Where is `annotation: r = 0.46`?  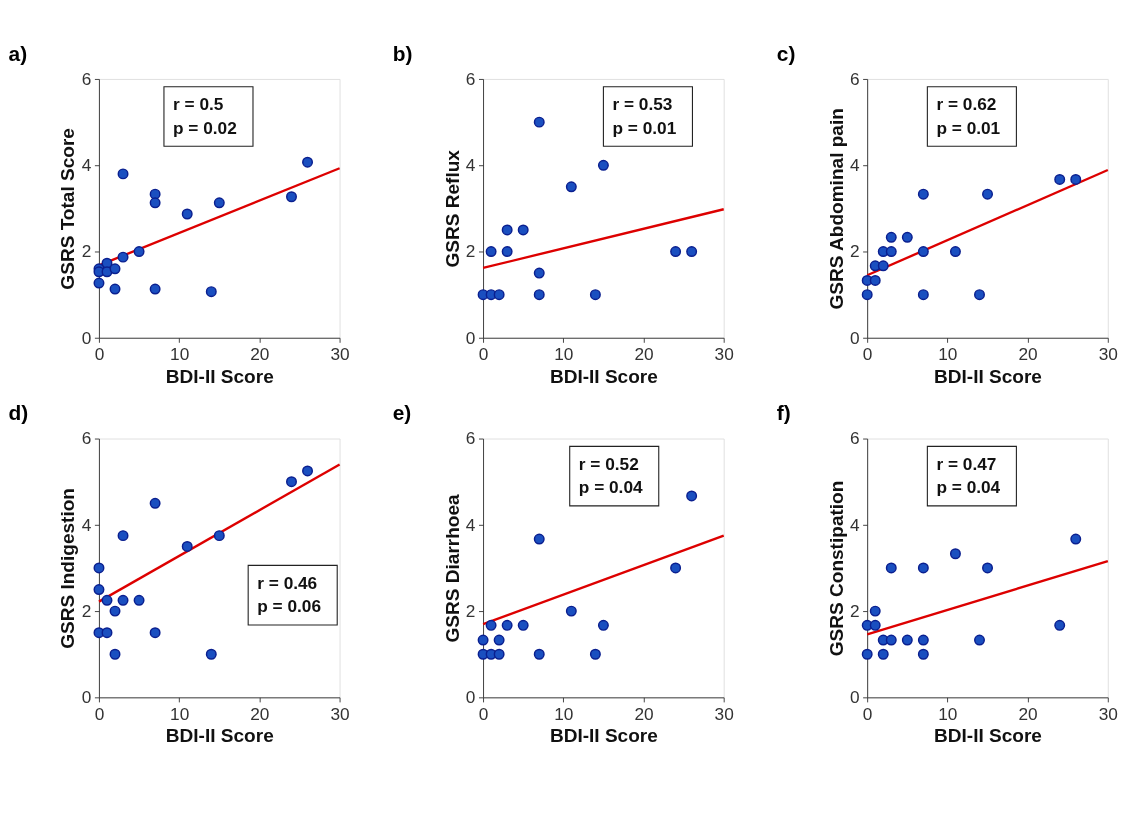
annotation: r = 0.46 is located at coordinates (287, 582).